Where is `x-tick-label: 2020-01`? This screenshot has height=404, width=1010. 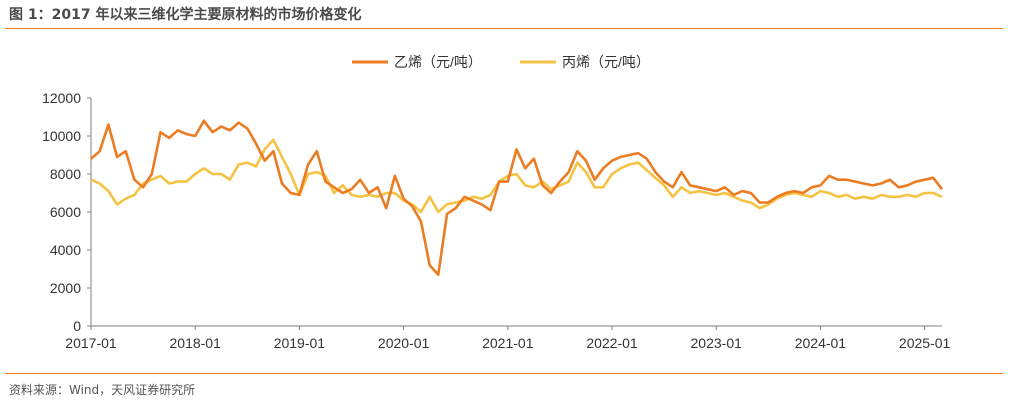
x-tick-label: 2020-01 is located at coordinates (404, 343).